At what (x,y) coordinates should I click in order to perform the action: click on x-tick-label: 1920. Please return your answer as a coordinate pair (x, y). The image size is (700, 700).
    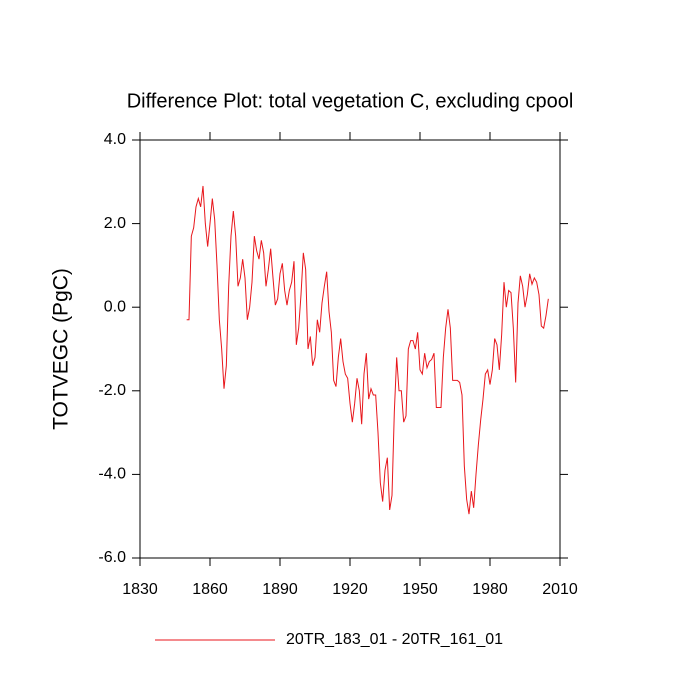
    Looking at the image, I should click on (350, 589).